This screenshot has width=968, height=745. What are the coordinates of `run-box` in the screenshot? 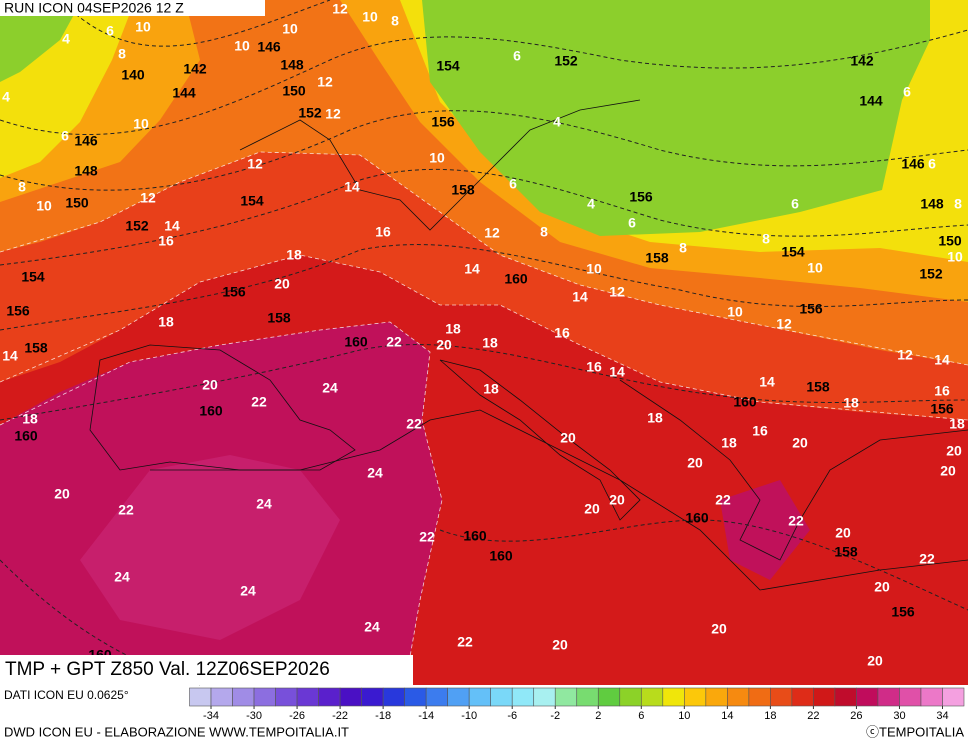 It's located at (132, 8).